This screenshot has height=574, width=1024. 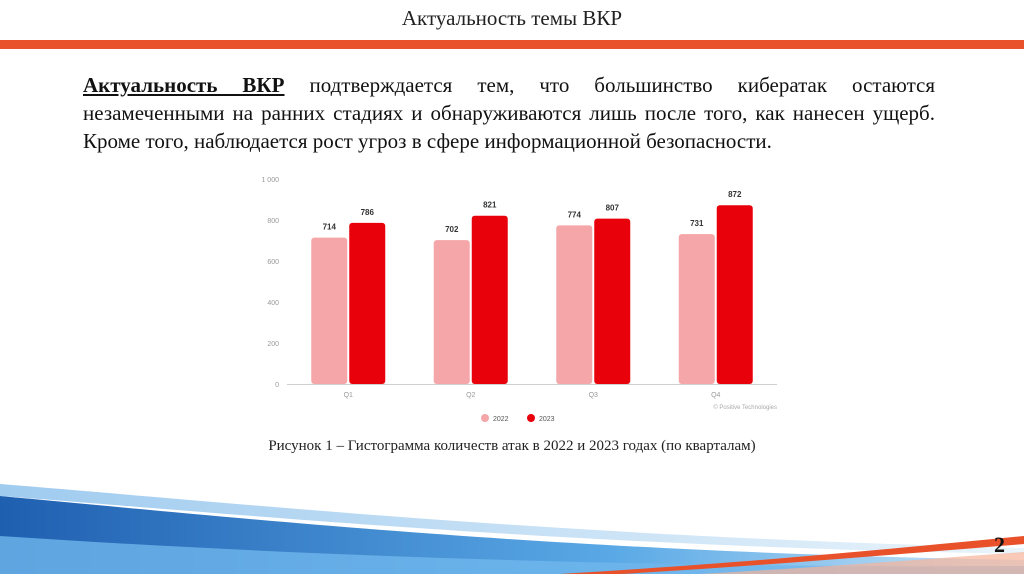 What do you see at coordinates (696, 309) in the screenshot?
I see `bar-2022-Q4` at bounding box center [696, 309].